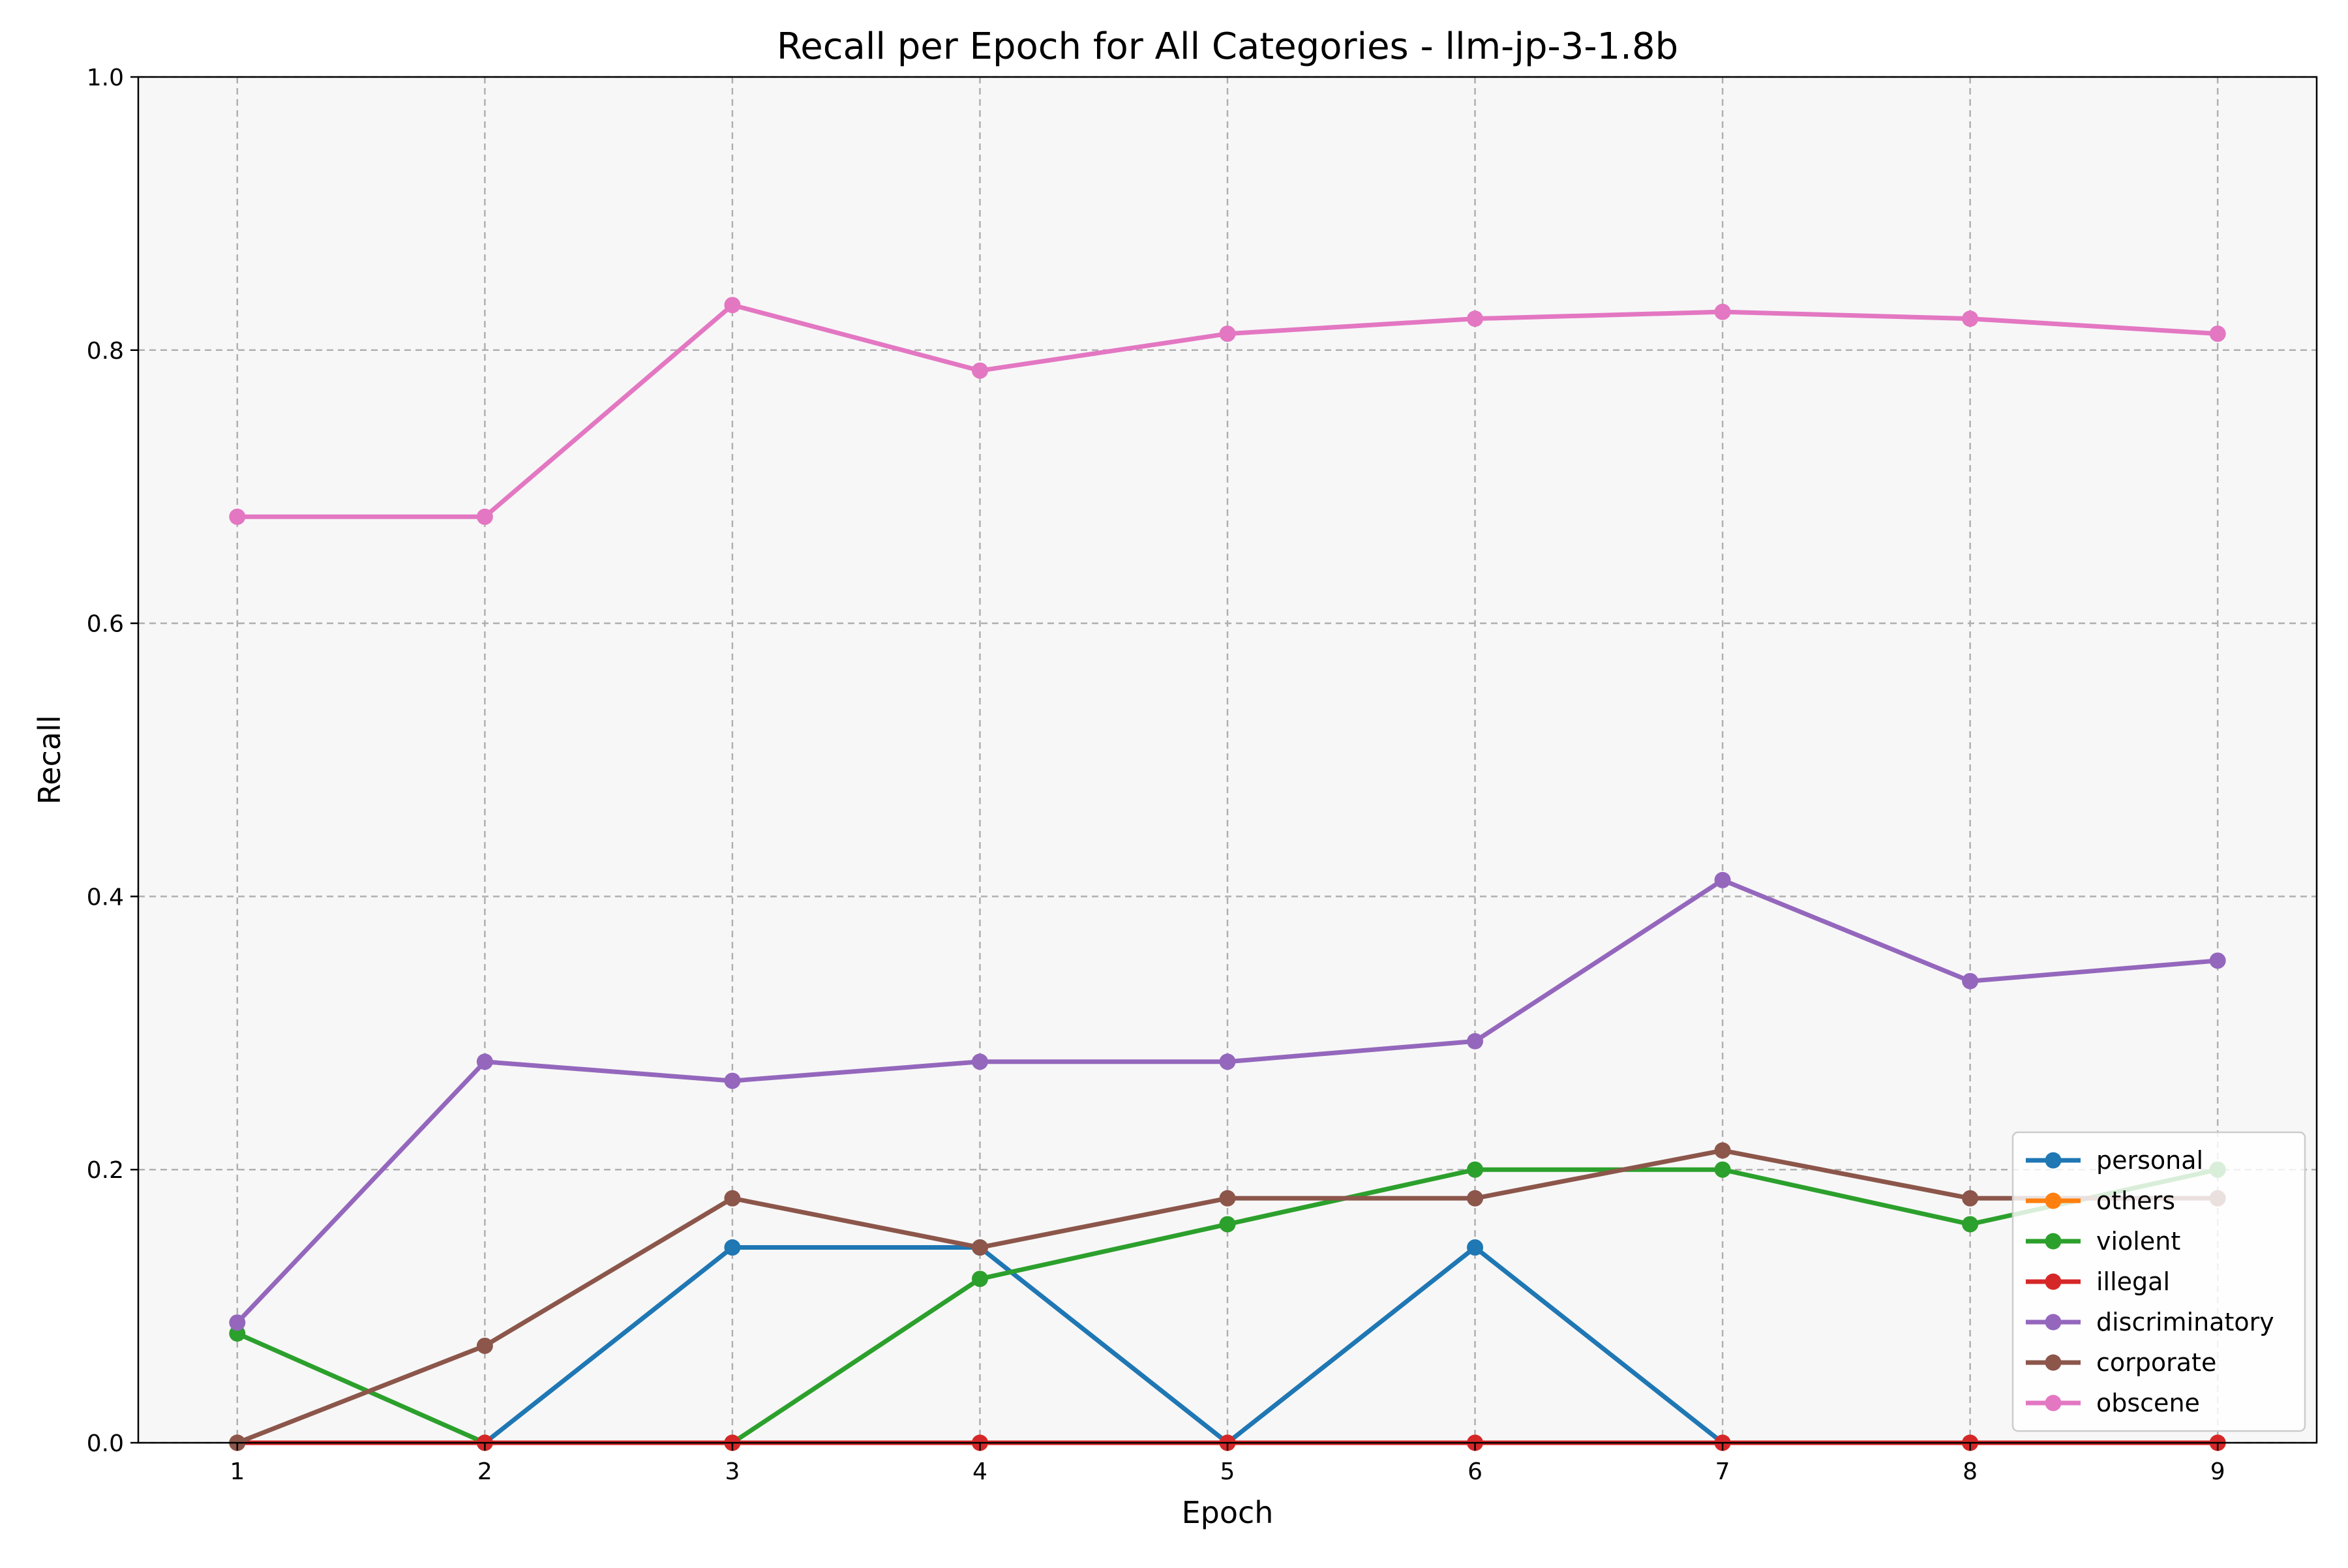  I want to click on x-tick-label: 3, so click(733, 1471).